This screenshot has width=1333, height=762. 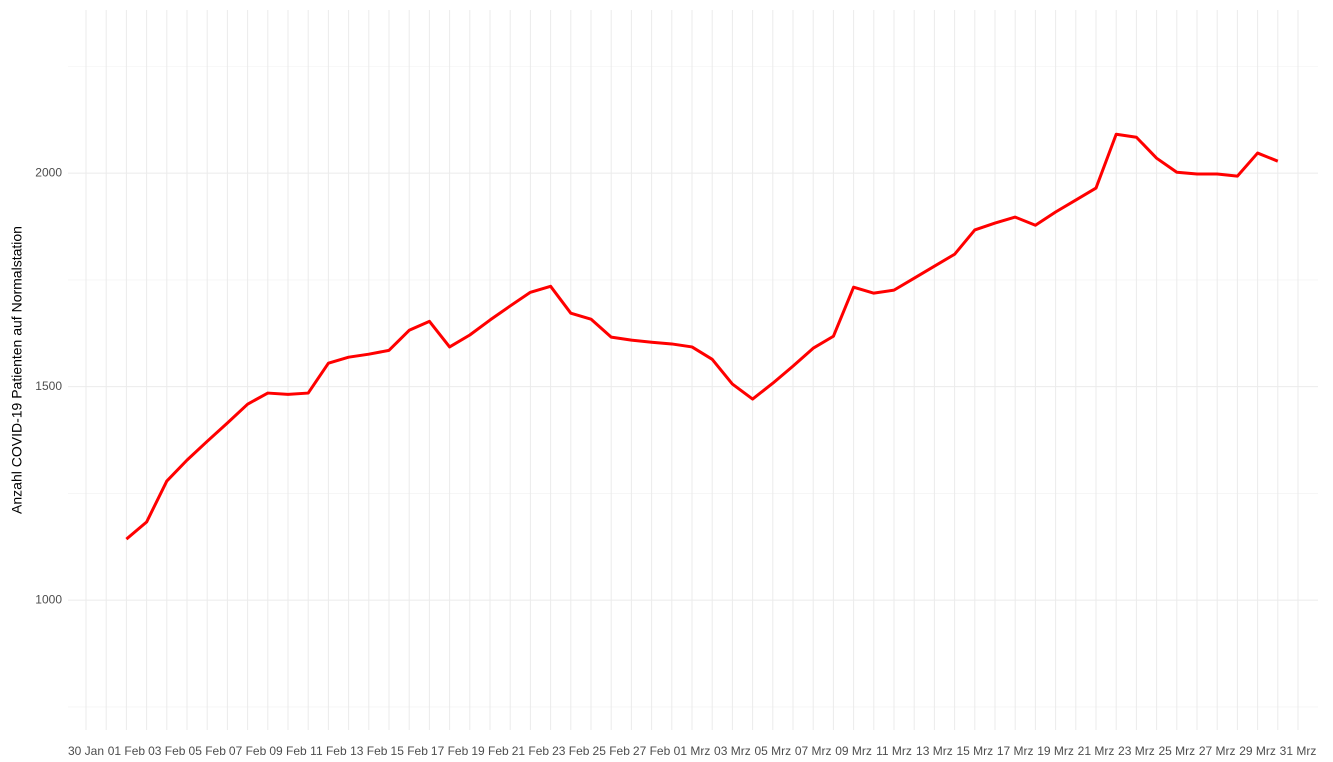 What do you see at coordinates (288, 751) in the screenshot?
I see `x-tick-label: 09 Feb` at bounding box center [288, 751].